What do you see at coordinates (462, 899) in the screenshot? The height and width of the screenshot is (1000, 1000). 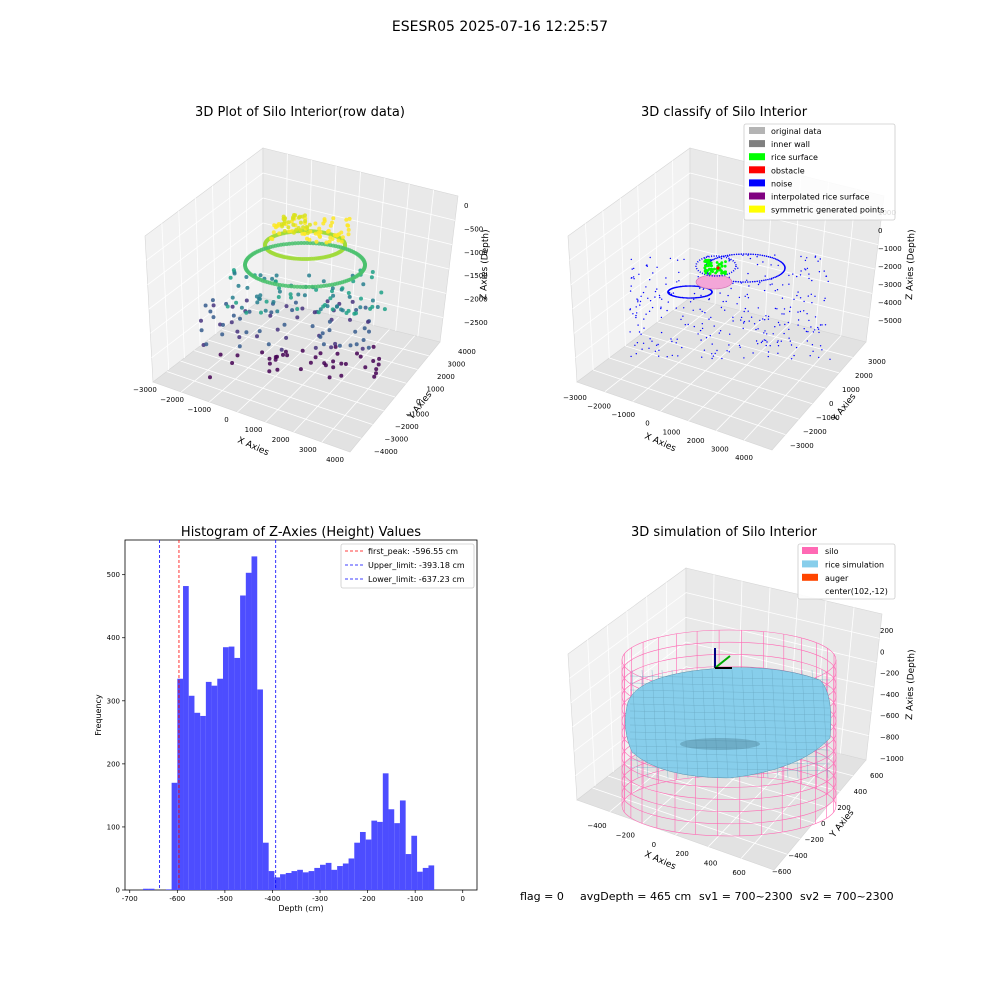 I see `x-tick-label: 0` at bounding box center [462, 899].